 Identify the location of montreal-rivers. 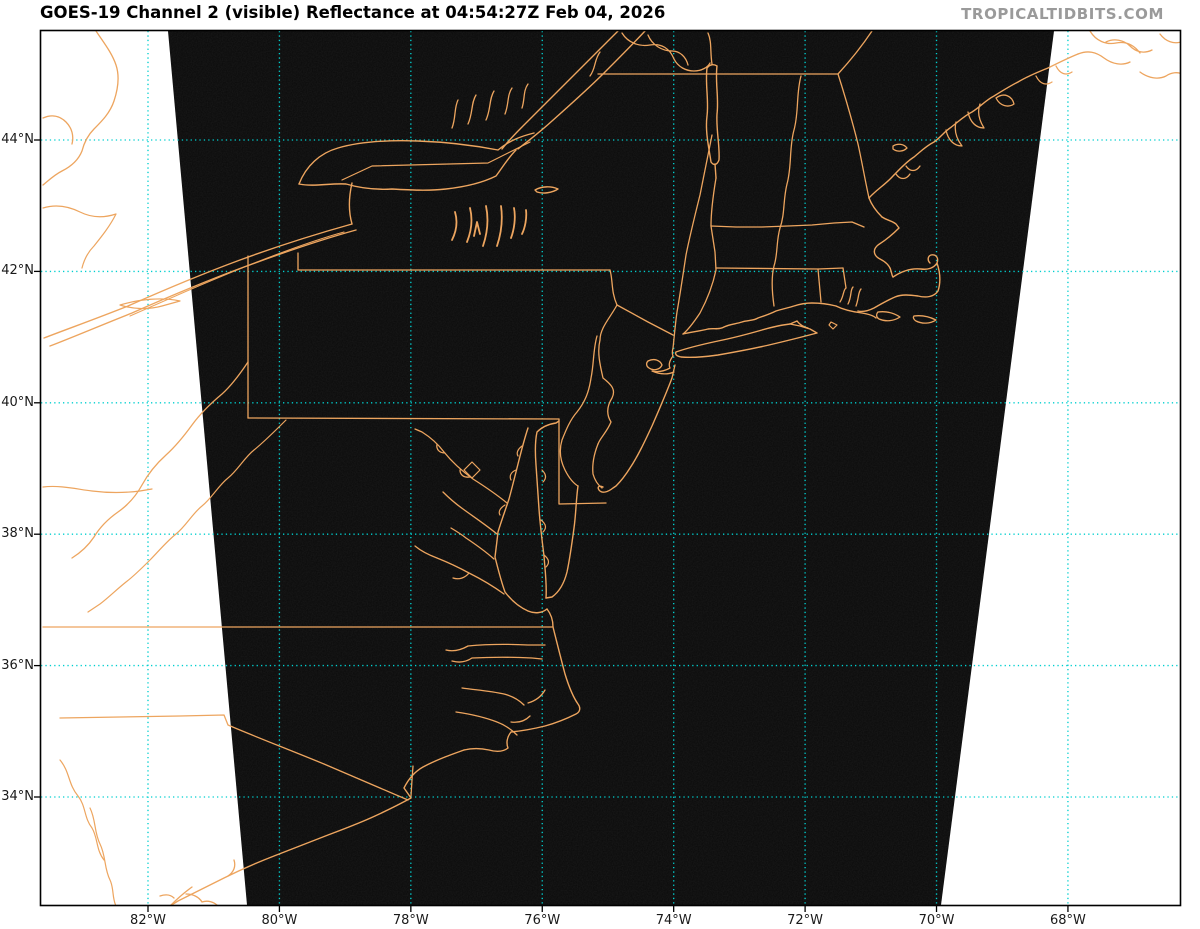
(650, 54).